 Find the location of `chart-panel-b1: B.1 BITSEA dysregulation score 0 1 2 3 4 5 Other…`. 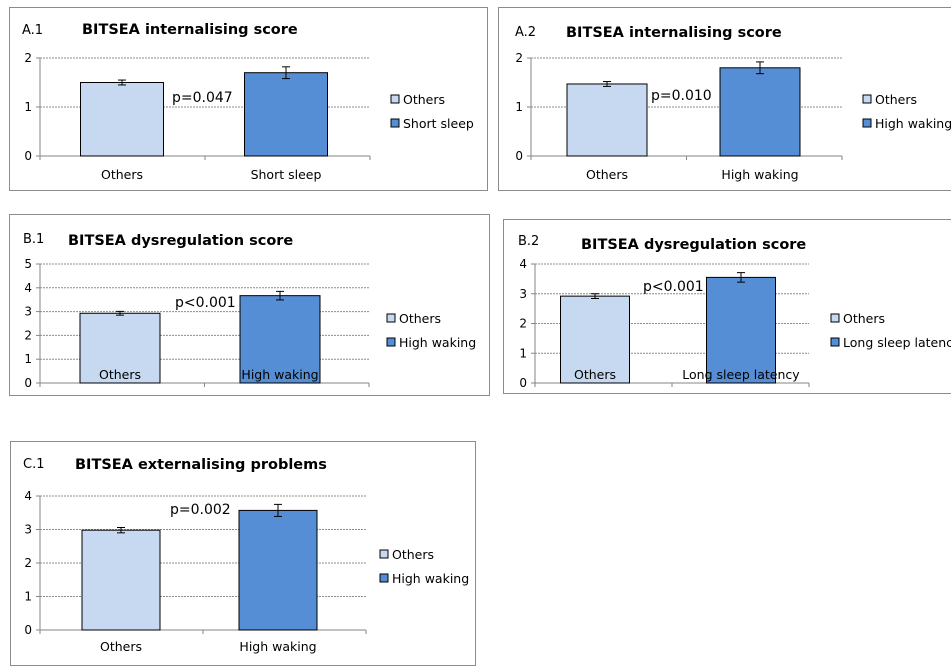

chart-panel-b1: B.1 BITSEA dysregulation score 0 1 2 3 4 5 Other… is located at coordinates (249, 305).